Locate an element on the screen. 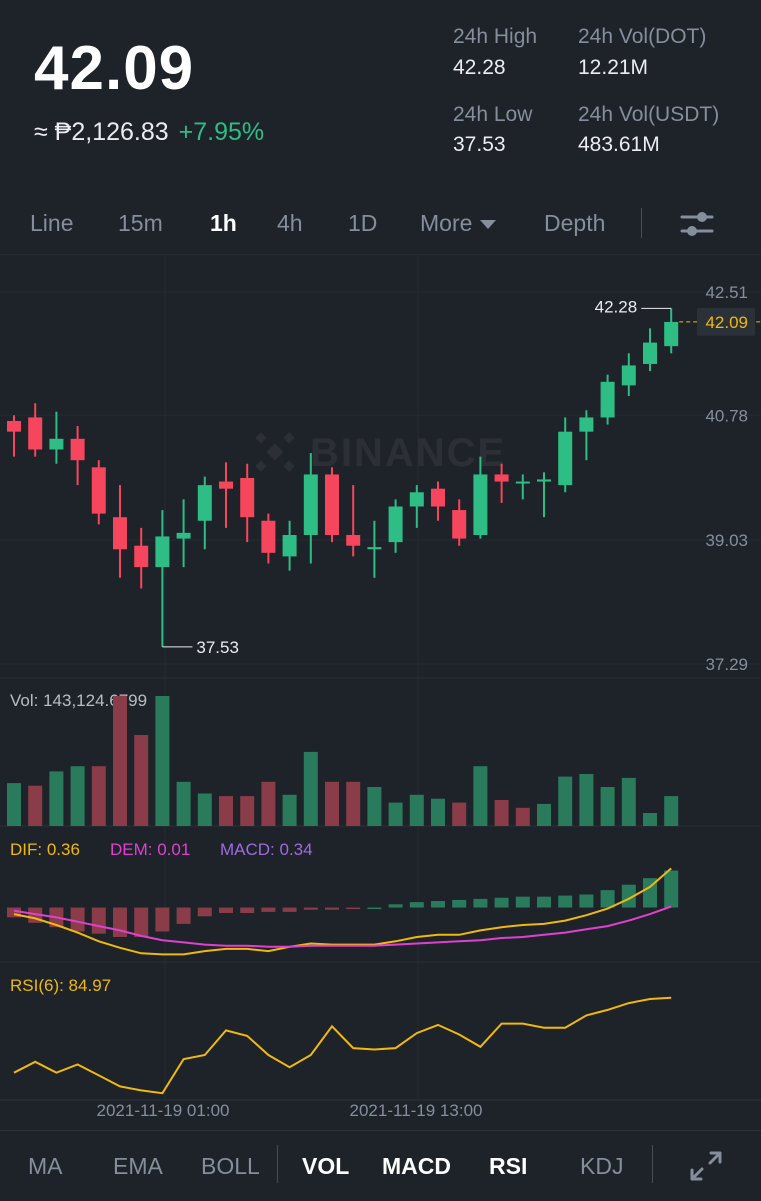 The width and height of the screenshot is (761, 1201). binance-watermark: BINANCE is located at coordinates (380, 453).